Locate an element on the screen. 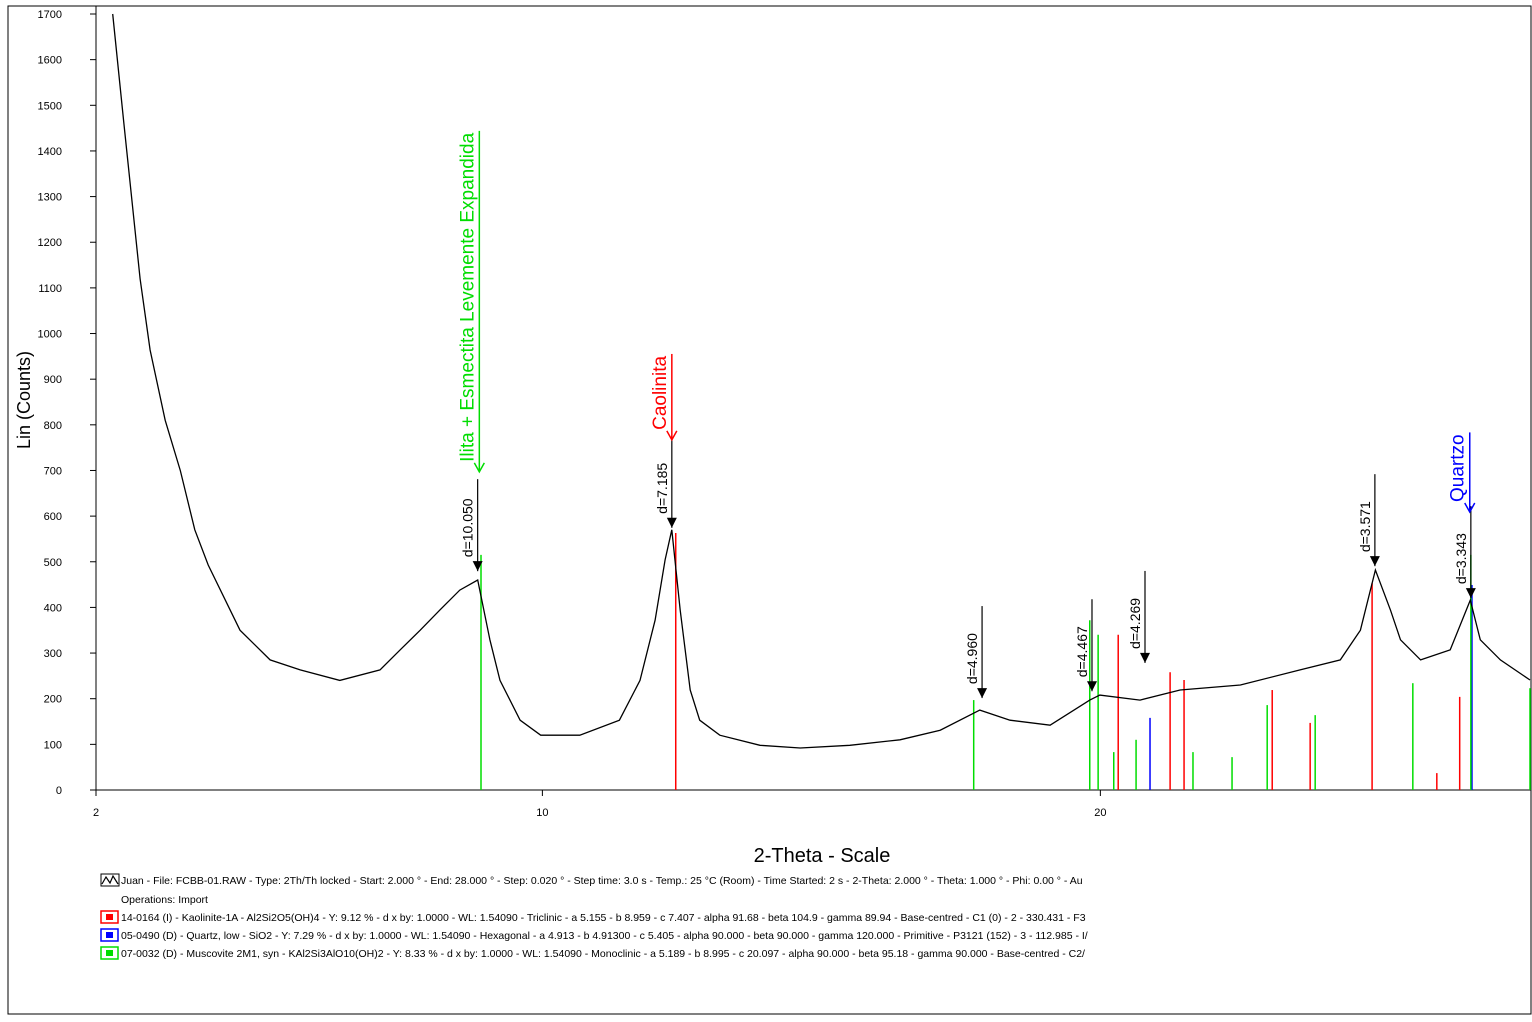 This screenshot has width=1532, height=1022. y-tick-label: 1100 is located at coordinates (50, 289).